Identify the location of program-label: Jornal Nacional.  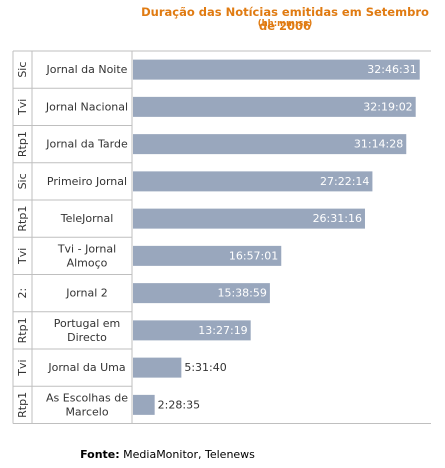
(86, 106).